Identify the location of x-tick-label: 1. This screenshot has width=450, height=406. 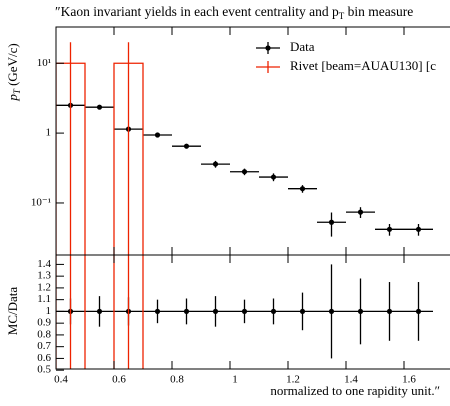
(235, 380).